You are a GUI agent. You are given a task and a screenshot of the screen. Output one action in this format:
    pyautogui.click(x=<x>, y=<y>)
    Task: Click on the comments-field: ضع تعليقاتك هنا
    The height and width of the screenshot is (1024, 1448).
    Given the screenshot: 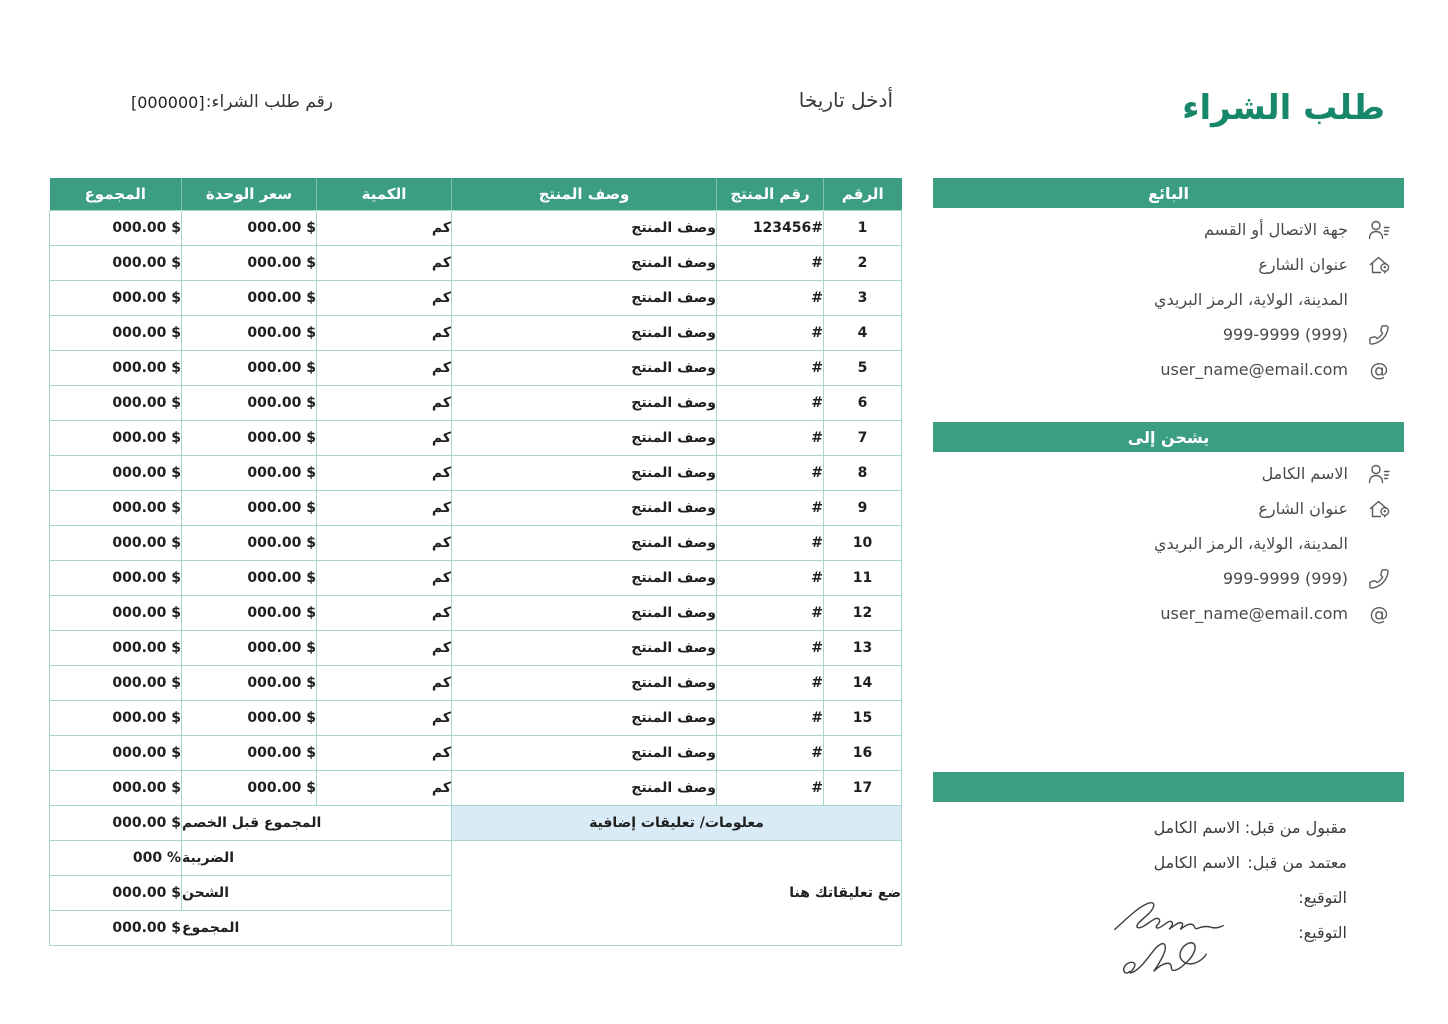 What is the action you would take?
    pyautogui.click(x=676, y=892)
    